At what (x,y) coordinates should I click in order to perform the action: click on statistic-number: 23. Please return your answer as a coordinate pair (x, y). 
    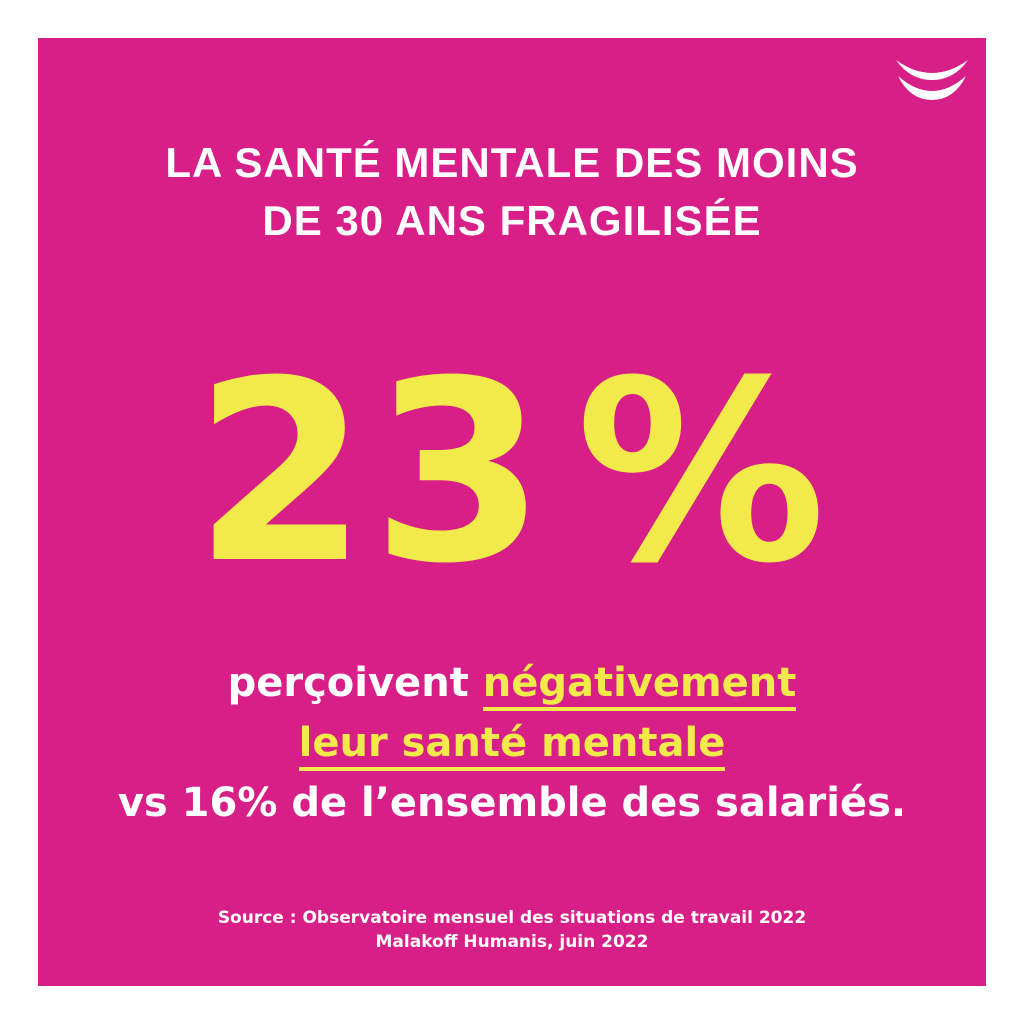
    Looking at the image, I should click on (371, 472).